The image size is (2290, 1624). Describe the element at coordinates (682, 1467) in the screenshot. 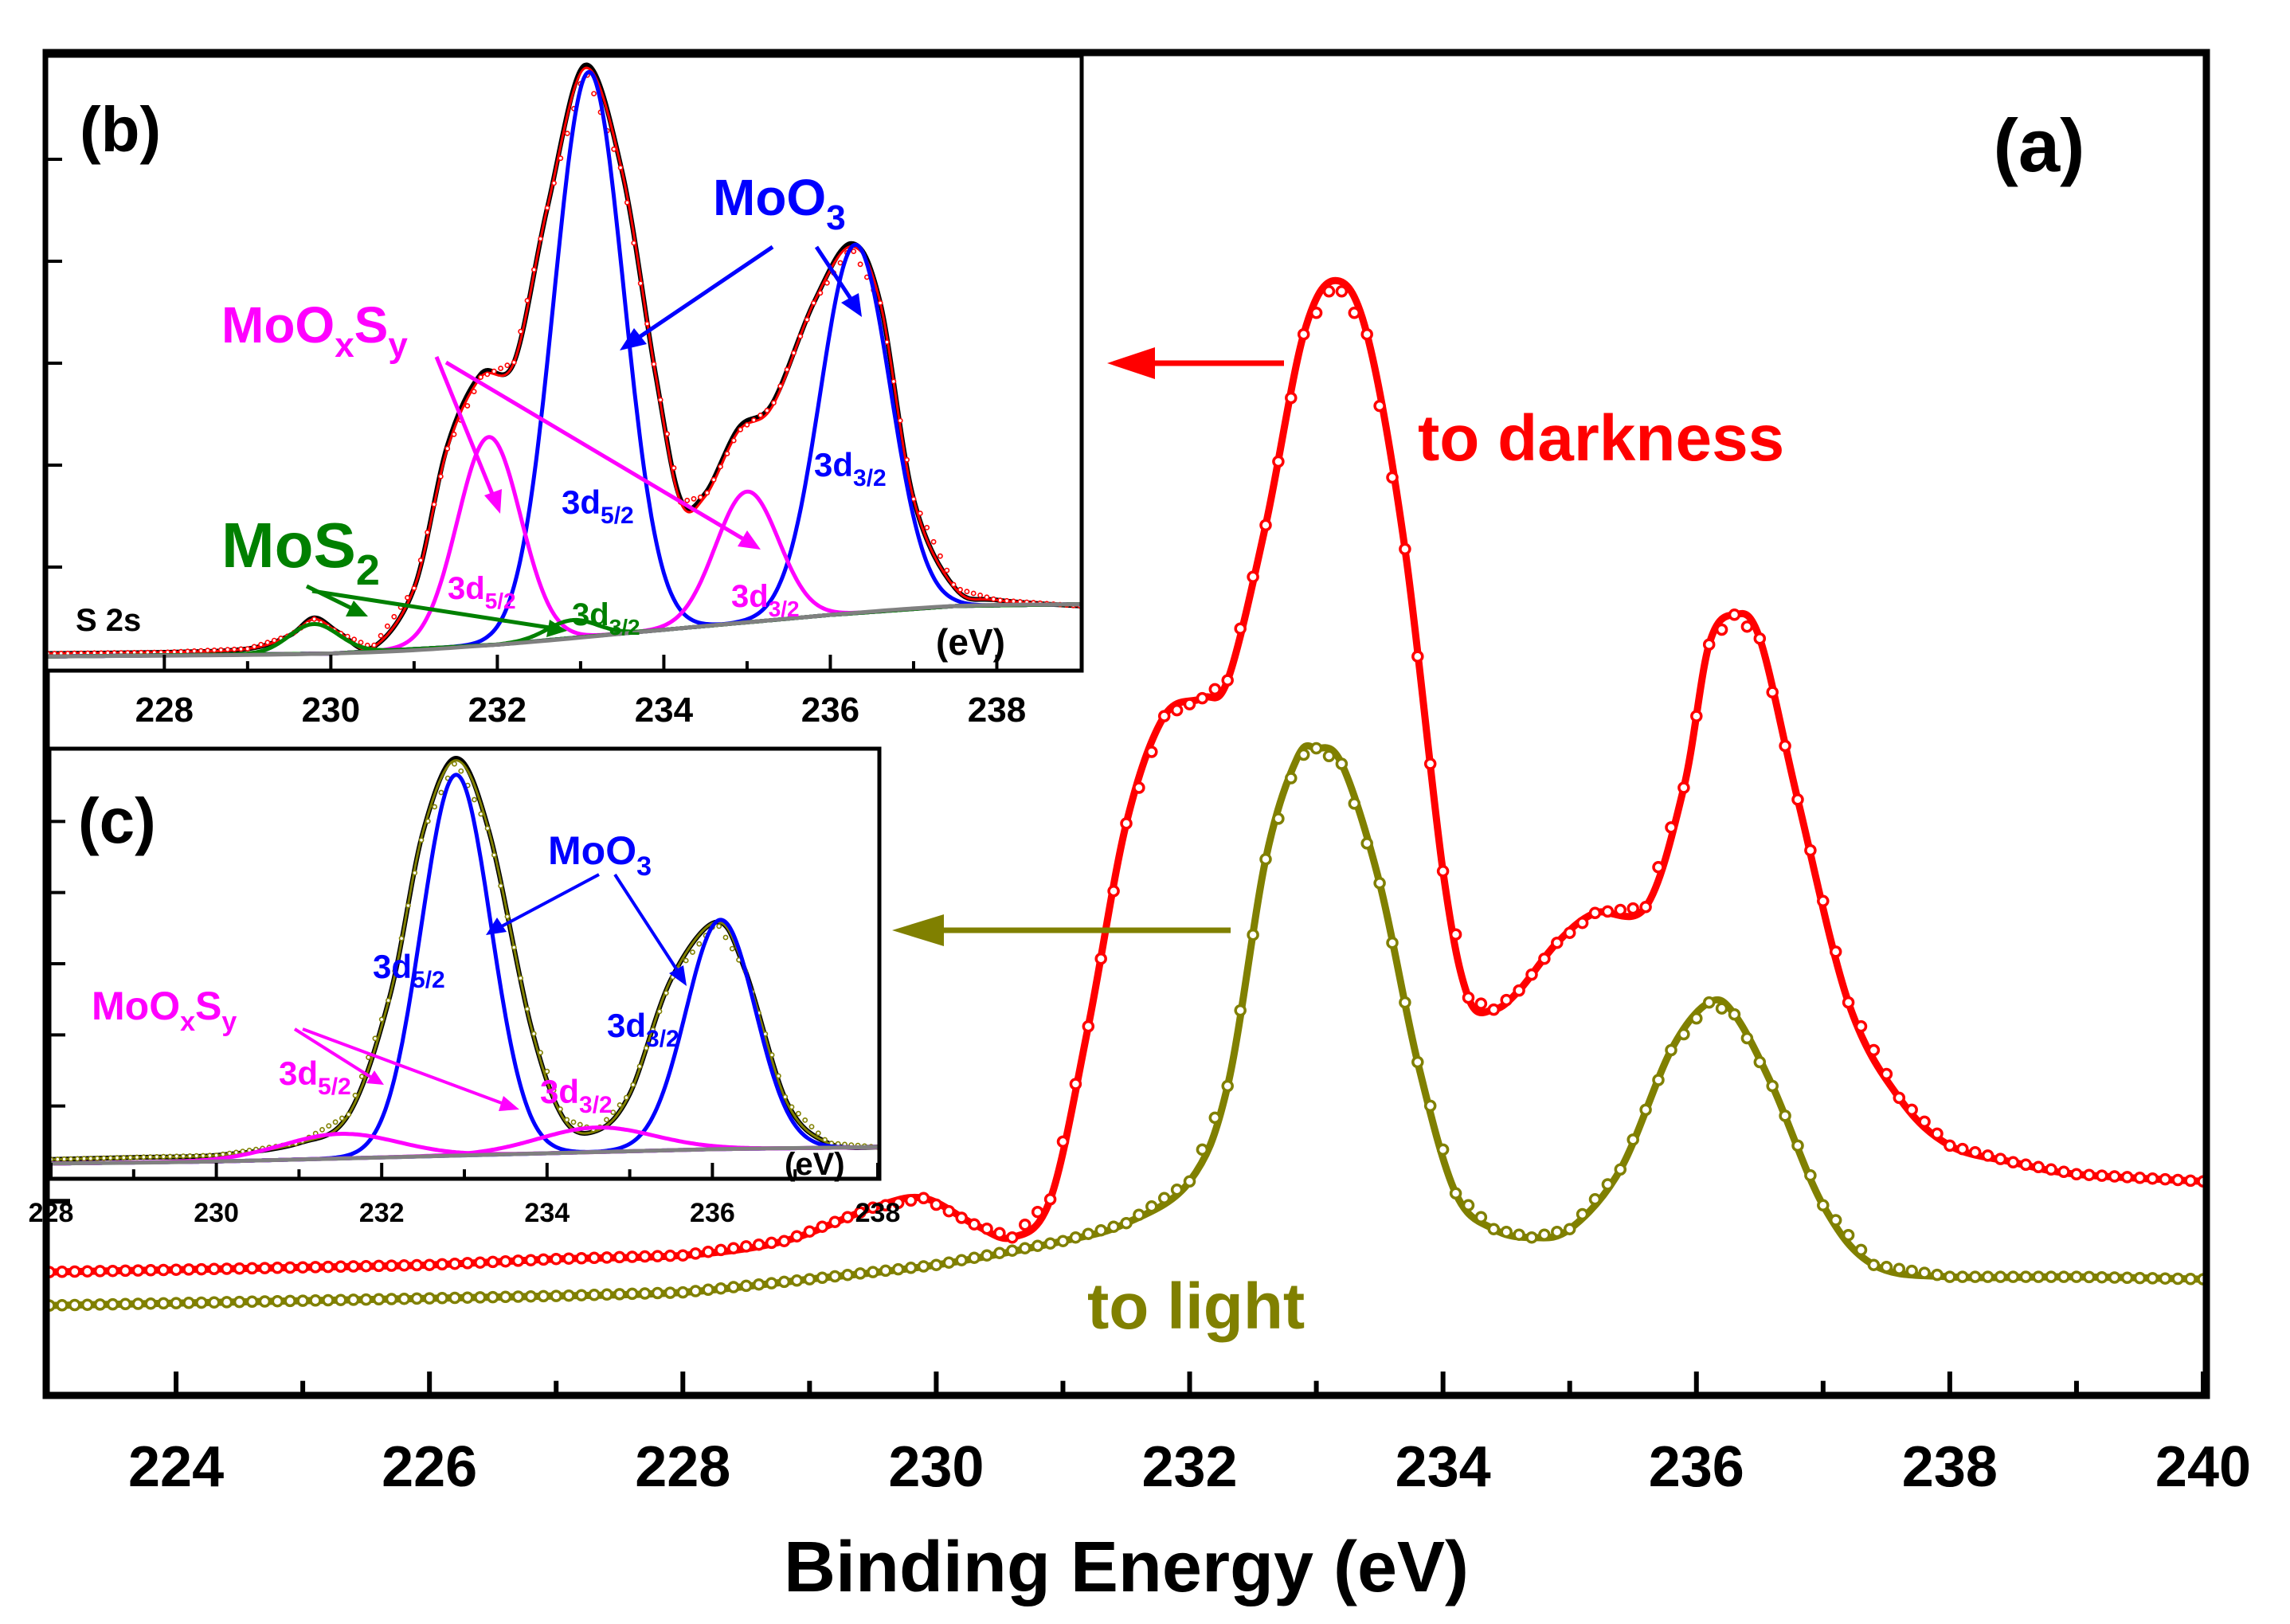

I see `main-x-tick-label: 228` at that location.